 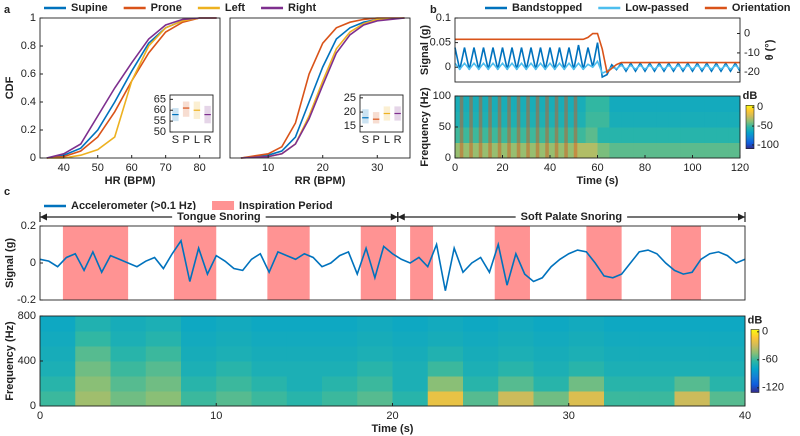 What do you see at coordinates (770, 49) in the screenshot?
I see `y2-axis-label: θ (°)` at bounding box center [770, 49].